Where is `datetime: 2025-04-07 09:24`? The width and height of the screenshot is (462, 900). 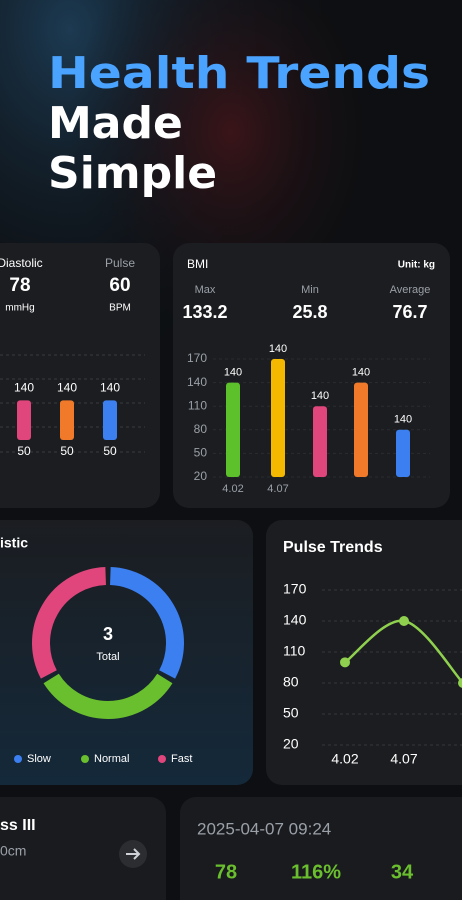 datetime: 2025-04-07 09:24 is located at coordinates (264, 828).